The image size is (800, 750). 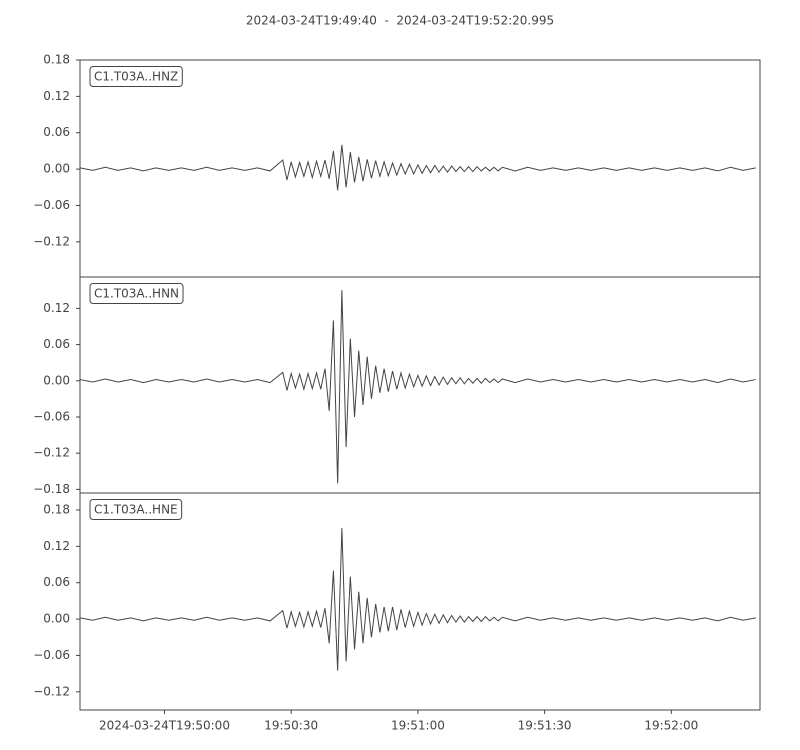 I want to click on x-tick-label: 2024-03-24T19:50:00, so click(x=164, y=726).